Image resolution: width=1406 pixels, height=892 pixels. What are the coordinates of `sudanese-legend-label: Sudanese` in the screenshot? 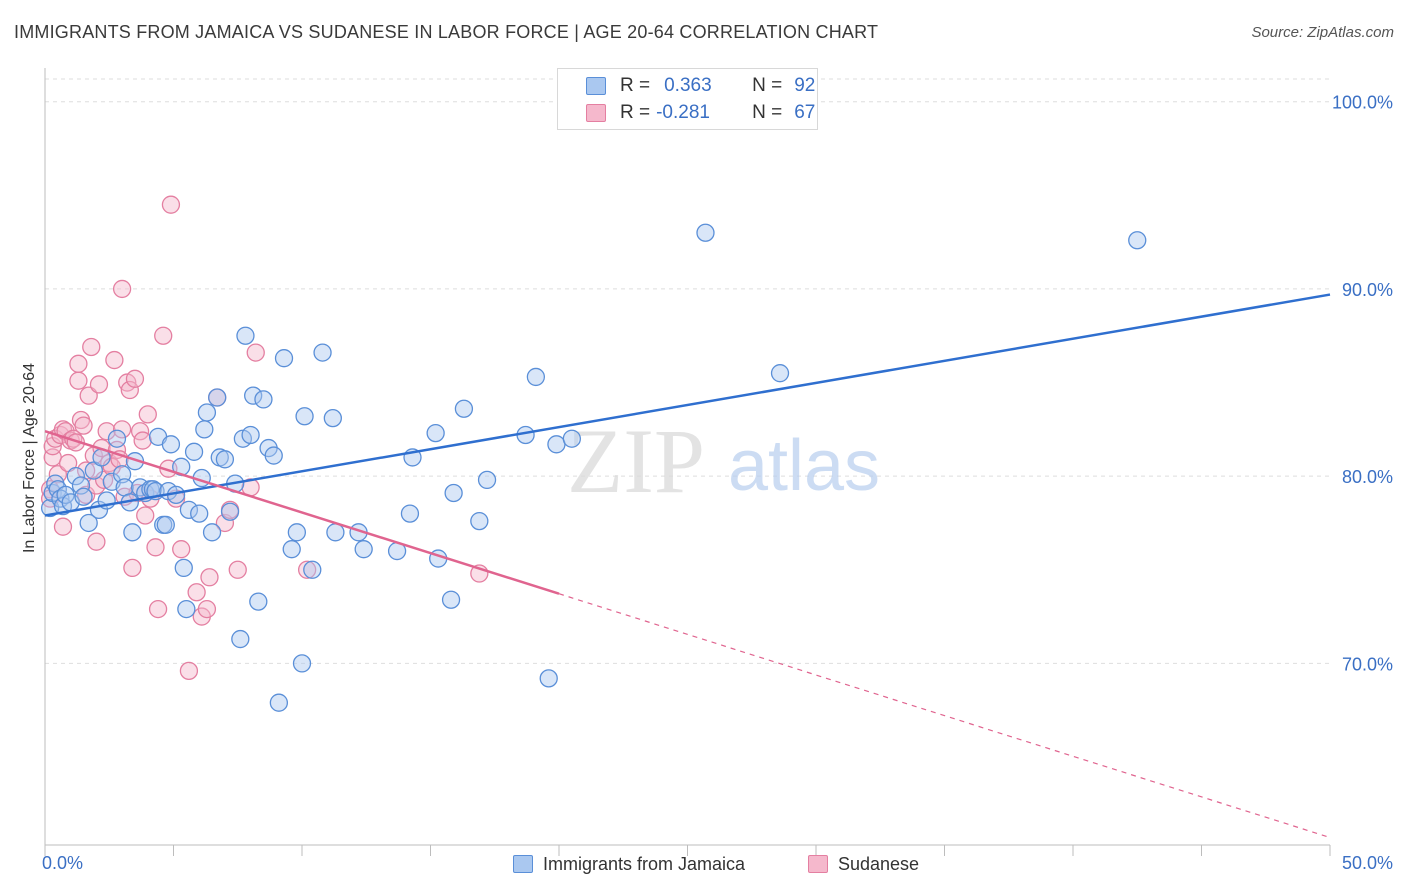 It's located at (879, 863).